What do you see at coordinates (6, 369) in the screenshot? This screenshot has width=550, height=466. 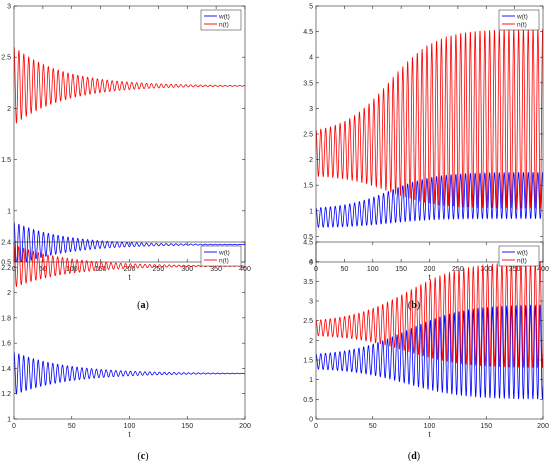 I see `y-tick-label: 1.4` at bounding box center [6, 369].